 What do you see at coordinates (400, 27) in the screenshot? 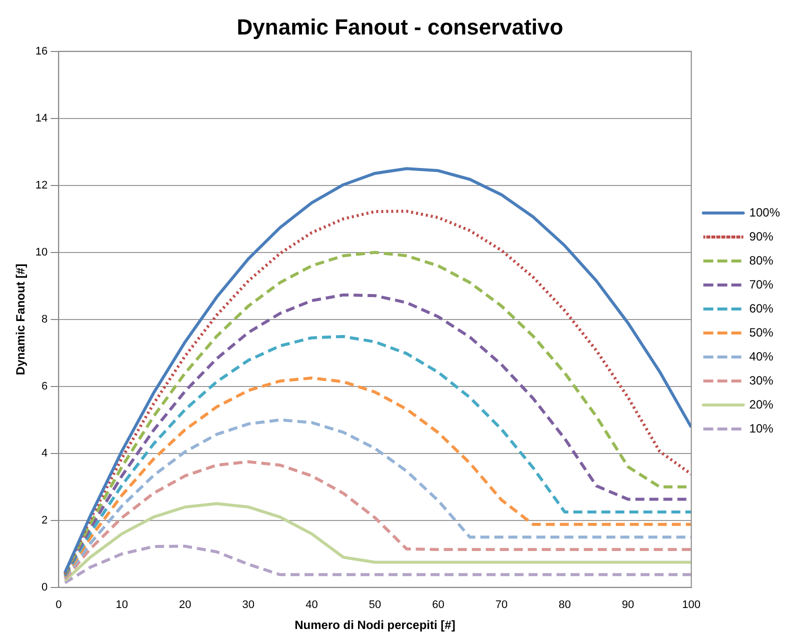
I see `chart-title: Dynamic Fanout - conservativo` at bounding box center [400, 27].